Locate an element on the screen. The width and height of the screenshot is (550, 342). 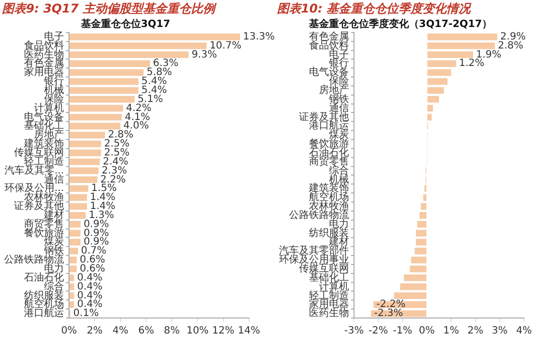
data-label: 9.3% is located at coordinates (204, 54).